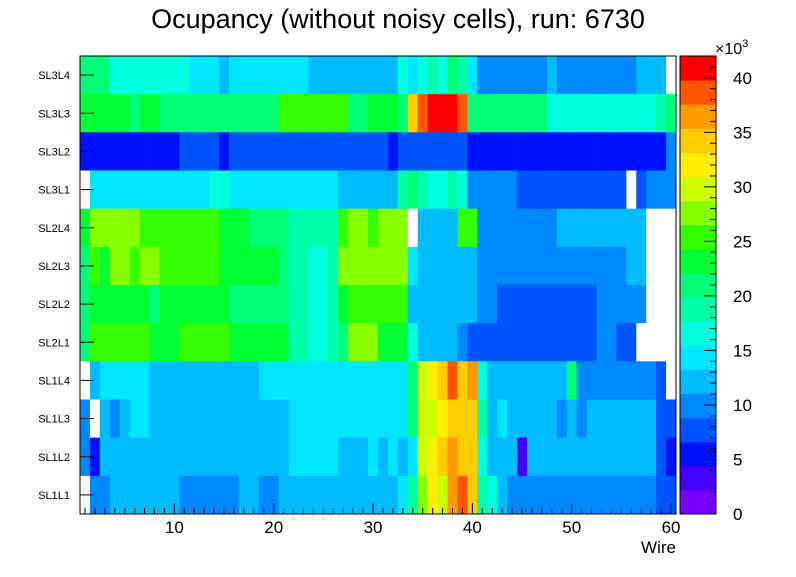 This screenshot has height=577, width=796. What do you see at coordinates (54, 229) in the screenshot?
I see `y-tick-label: SL2L4` at bounding box center [54, 229].